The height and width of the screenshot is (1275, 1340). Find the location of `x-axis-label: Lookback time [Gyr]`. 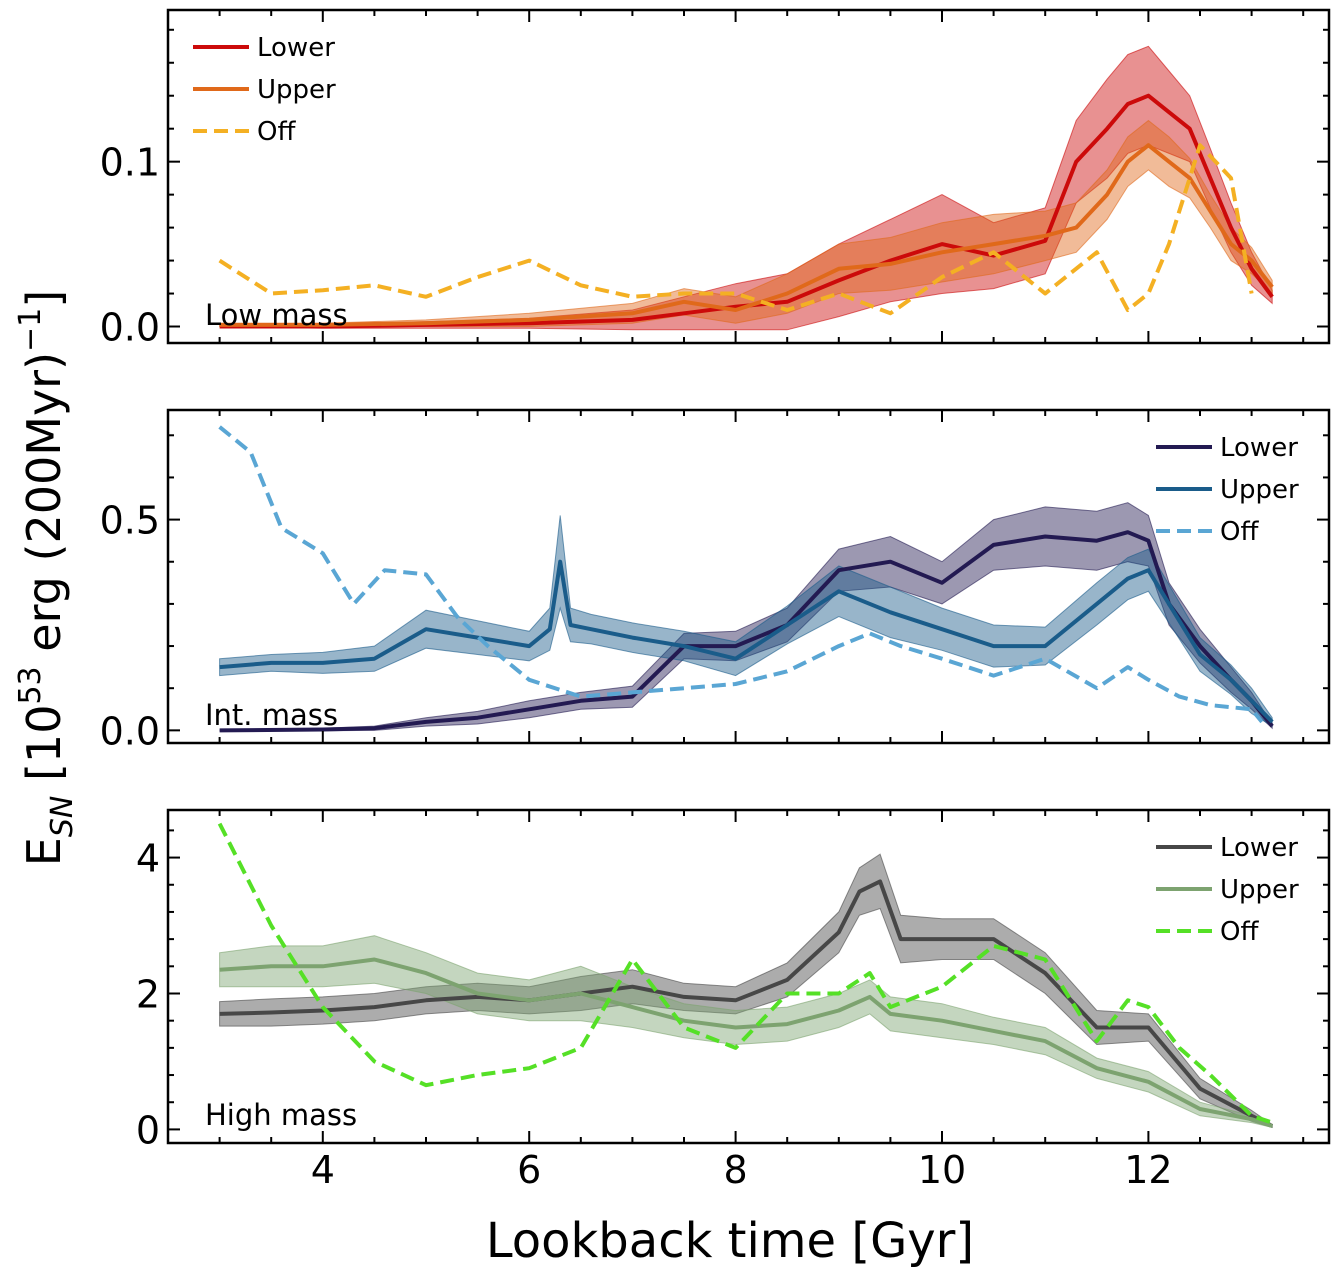

x-axis-label: Lookback time [Gyr] is located at coordinates (730, 1241).